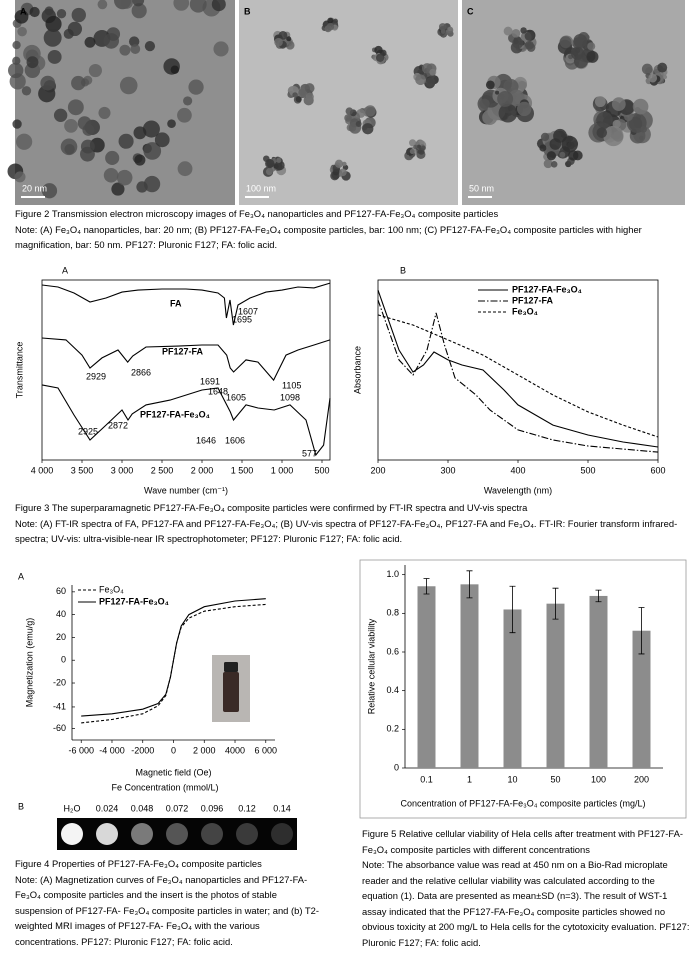 This screenshot has width=700, height=971. I want to click on vial-cap, so click(231, 667).